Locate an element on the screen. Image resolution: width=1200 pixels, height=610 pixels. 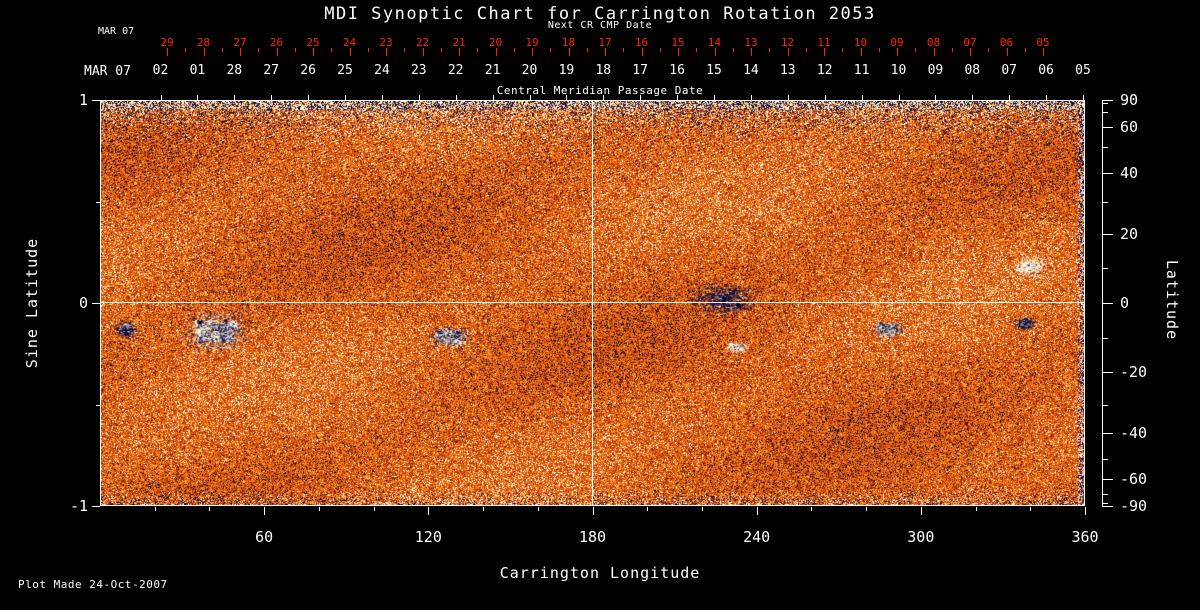
sine-latitude-tick-mark is located at coordinates (96, 303).